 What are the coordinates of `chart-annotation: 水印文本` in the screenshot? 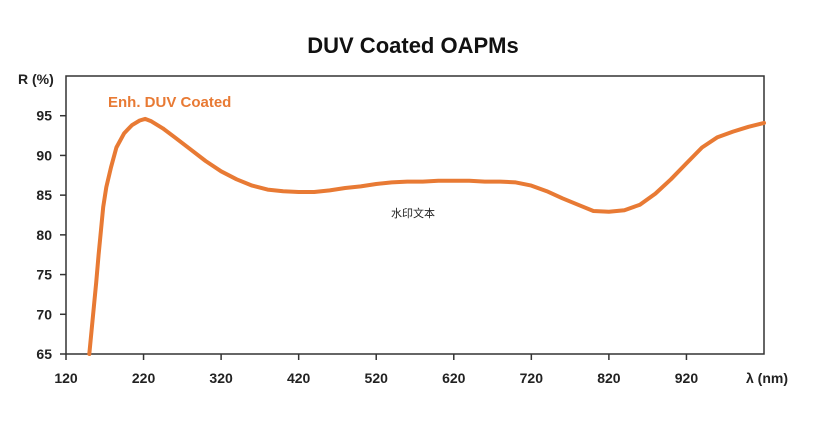 It's located at (413, 213).